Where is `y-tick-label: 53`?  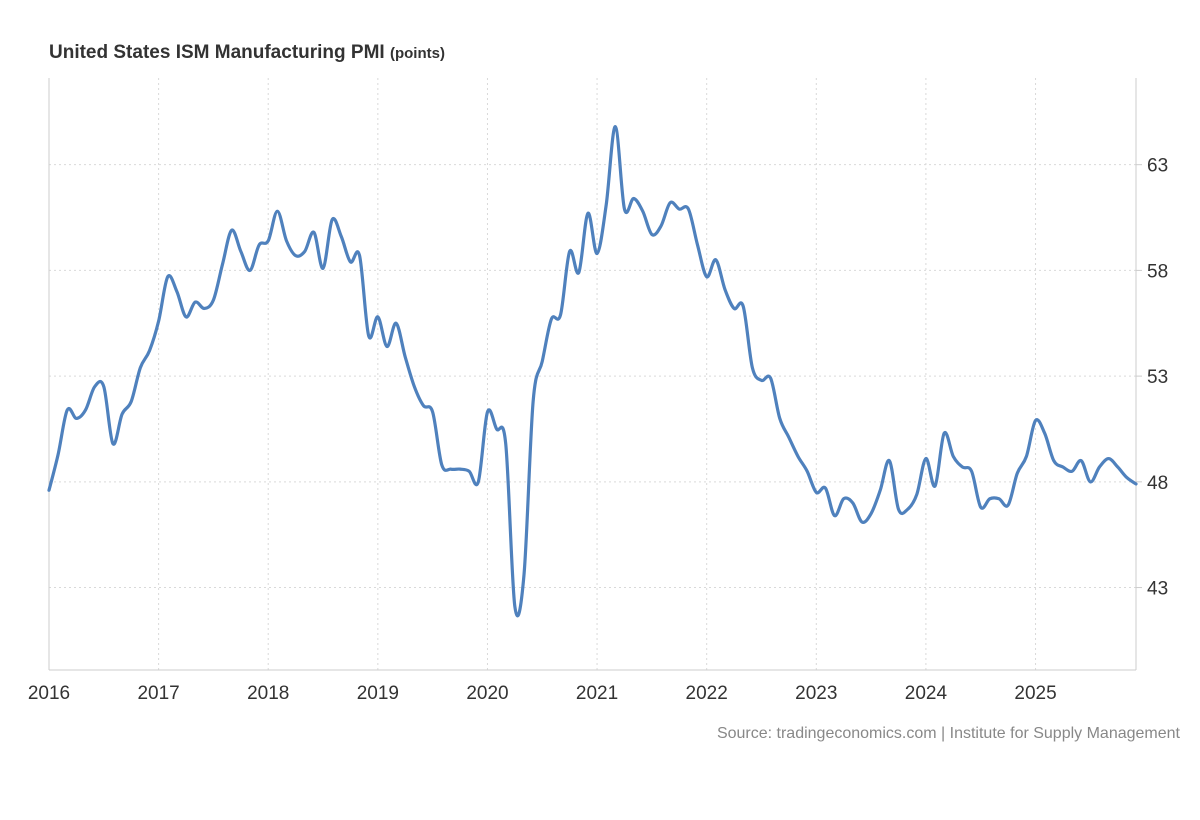
y-tick-label: 53 is located at coordinates (1157, 377).